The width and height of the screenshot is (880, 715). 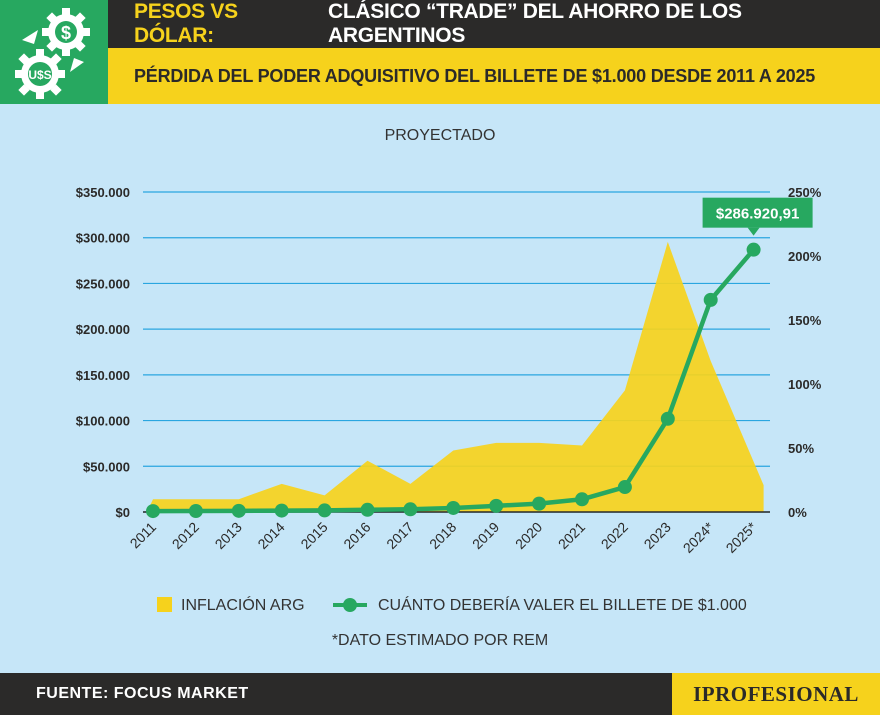 I want to click on x-tick-label: 2014, so click(x=270, y=535).